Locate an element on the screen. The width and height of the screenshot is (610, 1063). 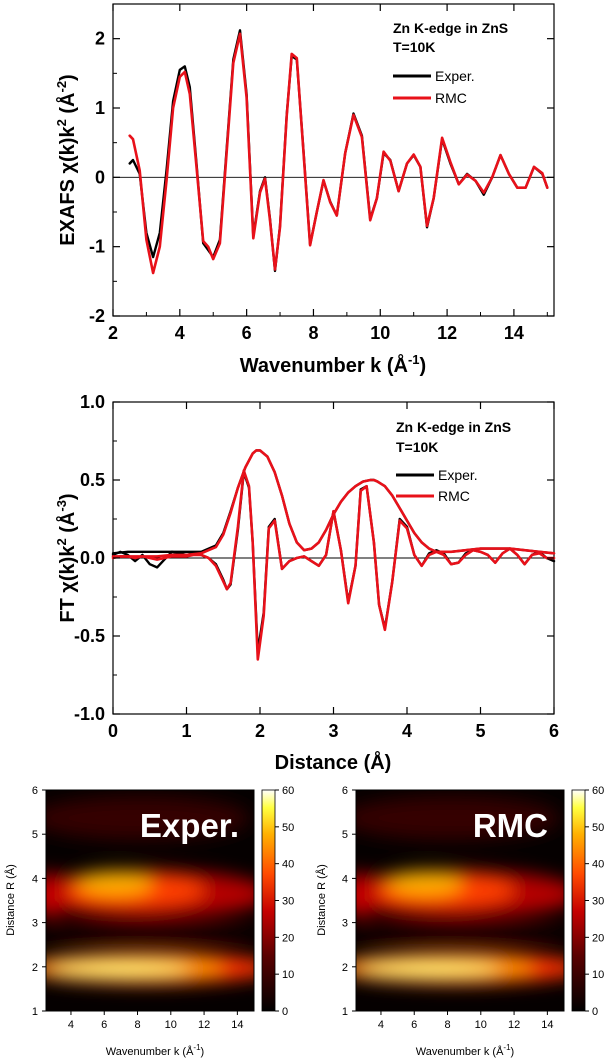
panel-label: RMC is located at coordinates (510, 825).